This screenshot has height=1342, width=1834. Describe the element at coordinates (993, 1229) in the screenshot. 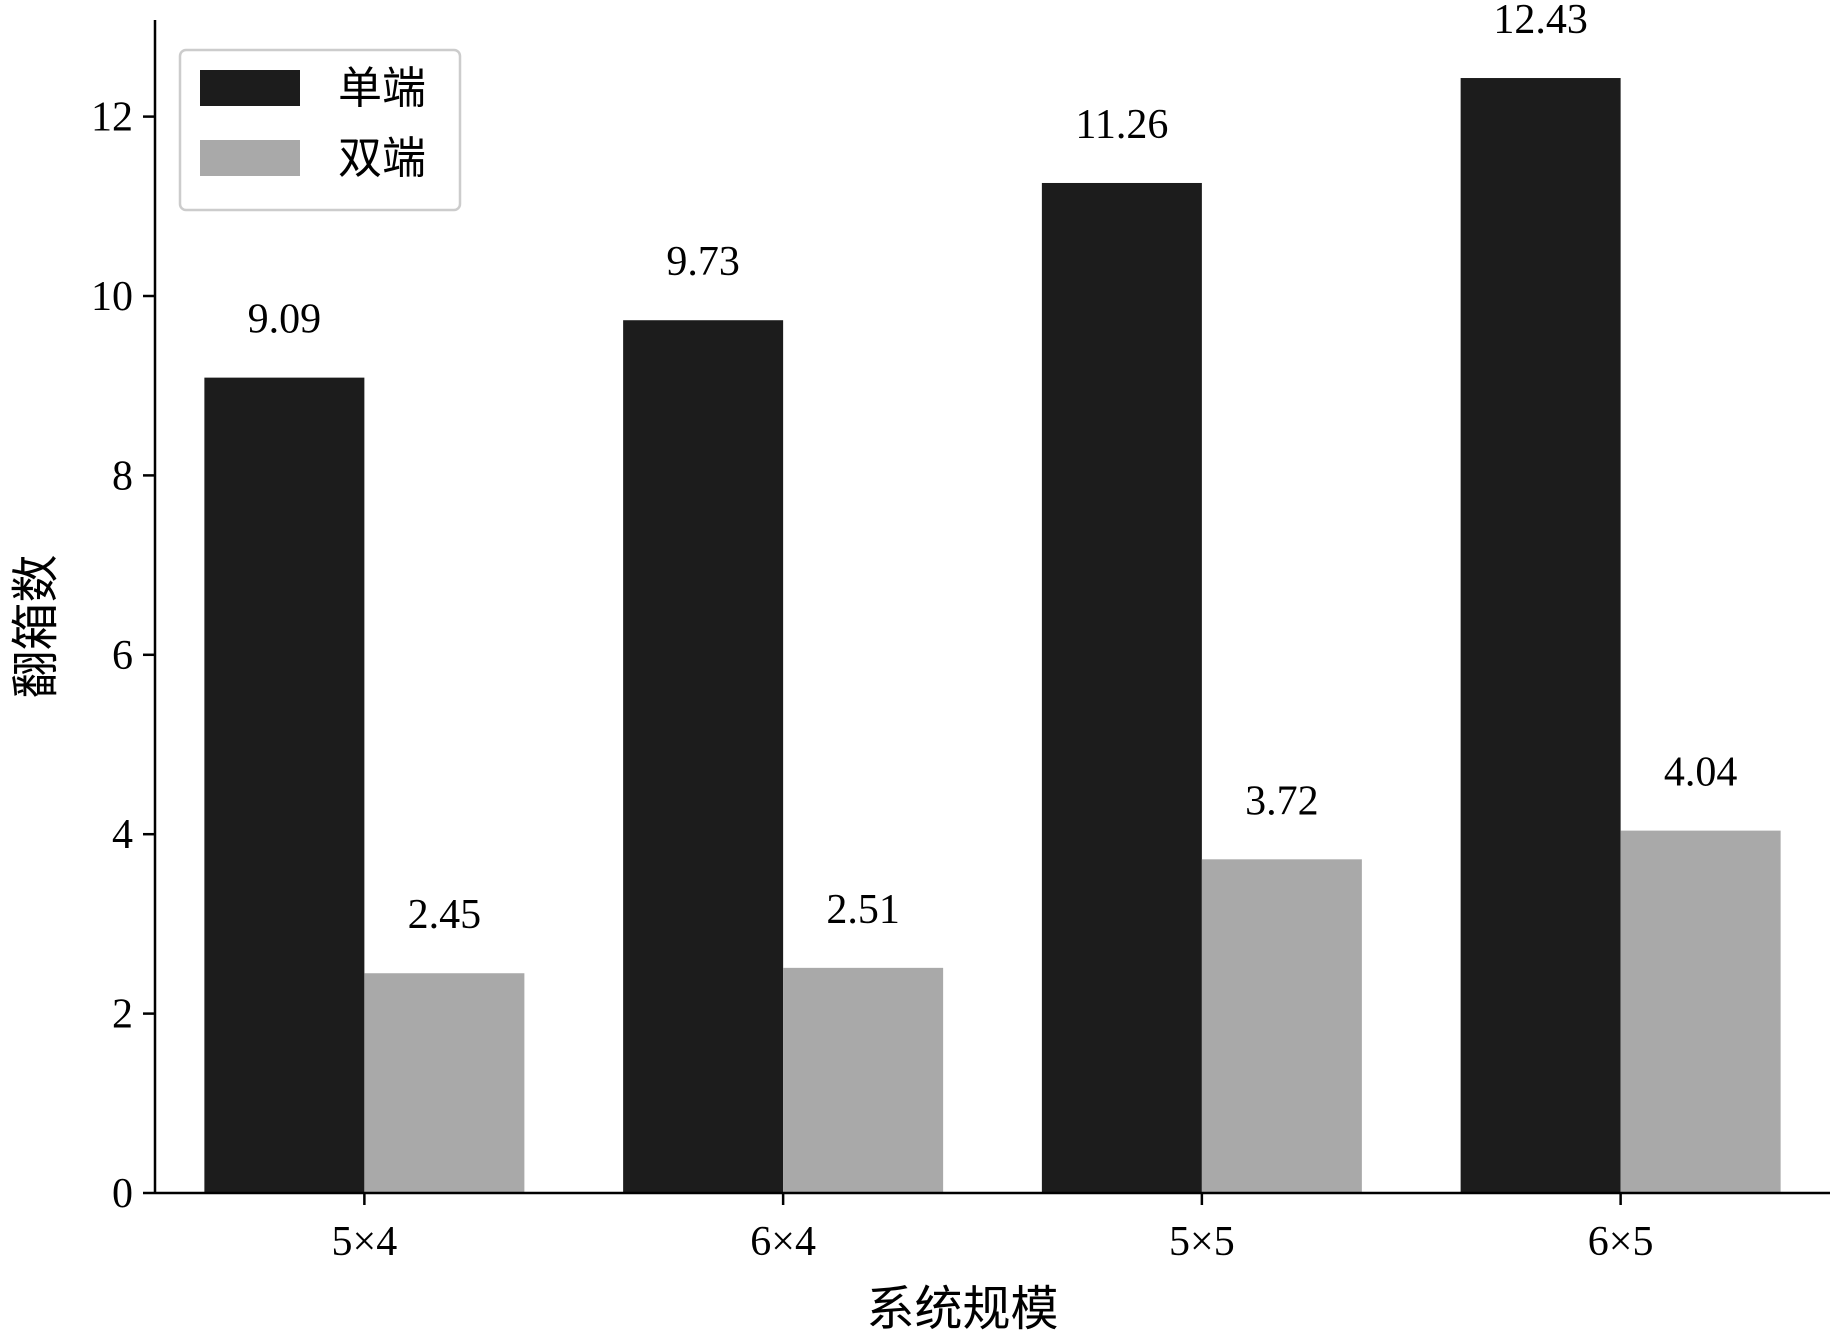

I see `x-ticks: 5×4 6×4 5×5 6×5` at that location.